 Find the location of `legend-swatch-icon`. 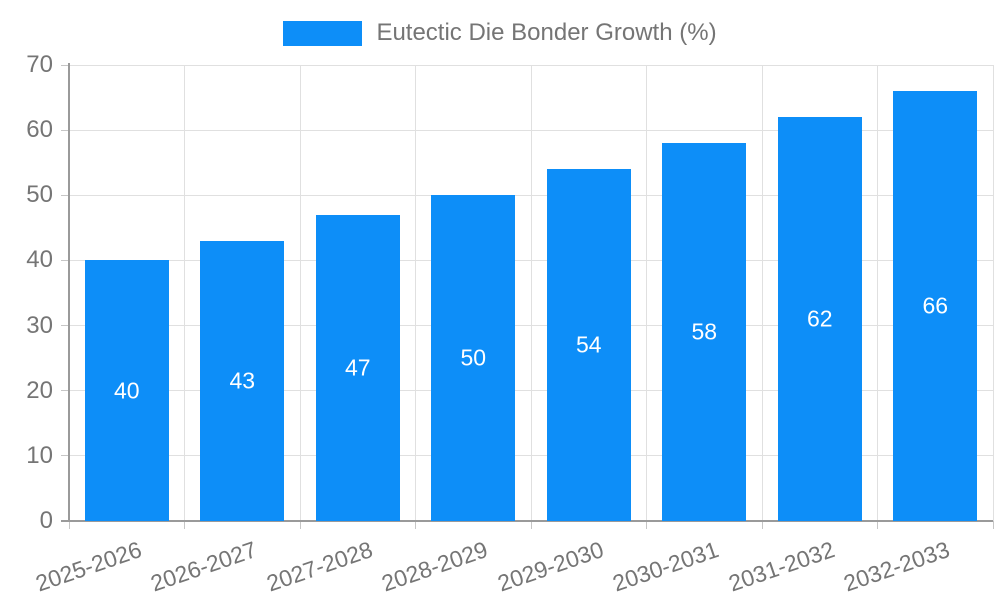

legend-swatch-icon is located at coordinates (323, 33).